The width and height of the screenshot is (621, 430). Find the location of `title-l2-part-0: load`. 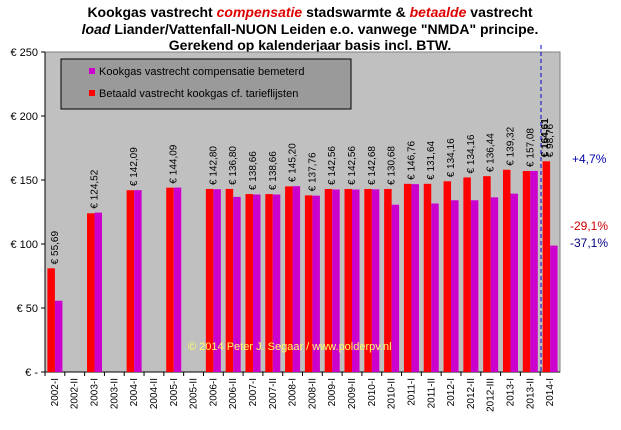

title-l2-part-0: load is located at coordinates (96, 29).